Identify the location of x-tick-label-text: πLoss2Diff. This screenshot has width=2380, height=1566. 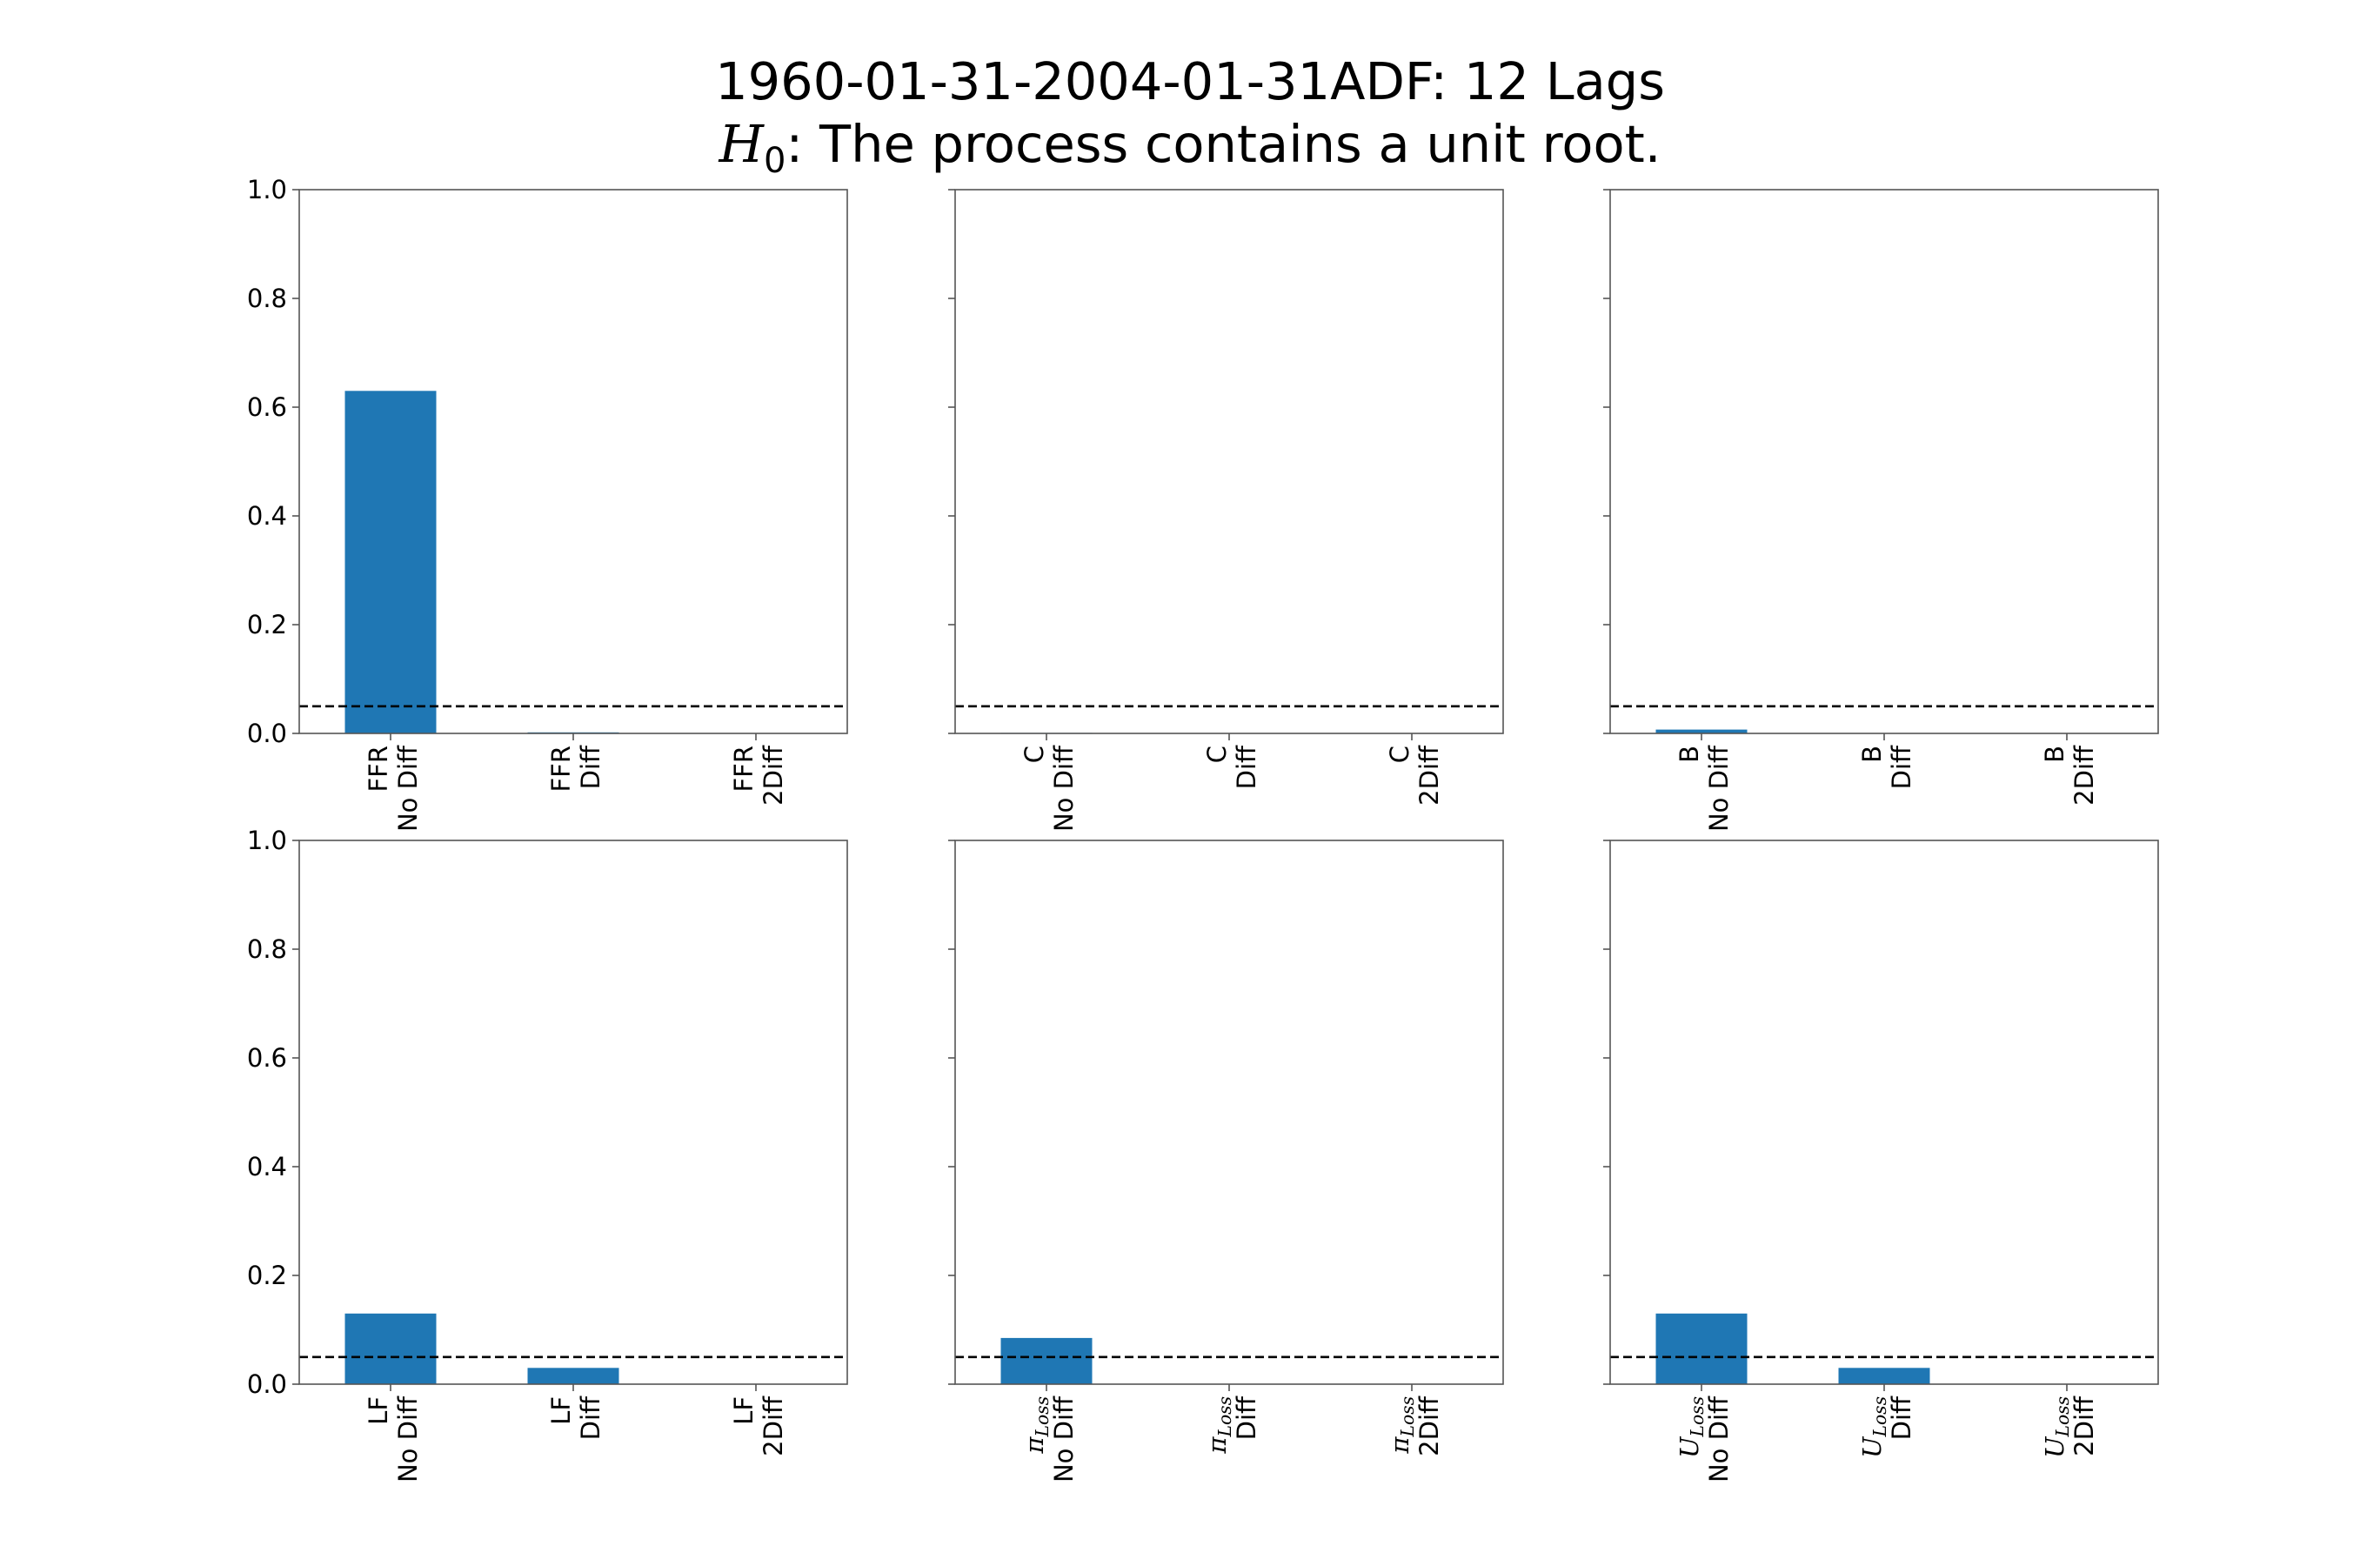
(1414, 1425).